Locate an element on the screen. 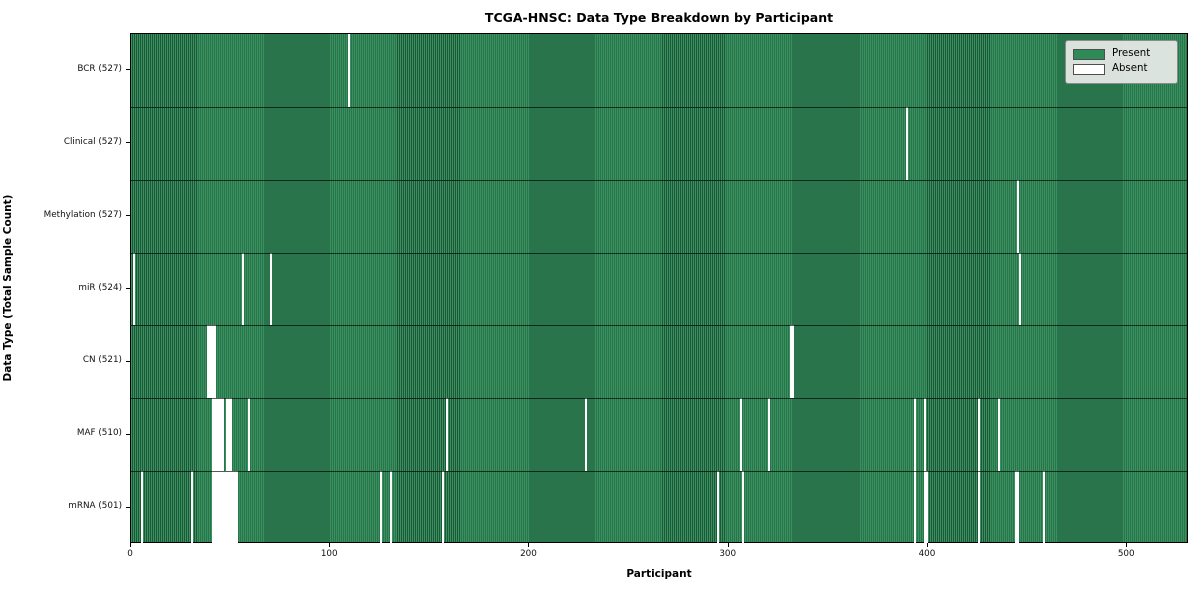 The image size is (1200, 600). legend-item-present: Present is located at coordinates (1121, 54).